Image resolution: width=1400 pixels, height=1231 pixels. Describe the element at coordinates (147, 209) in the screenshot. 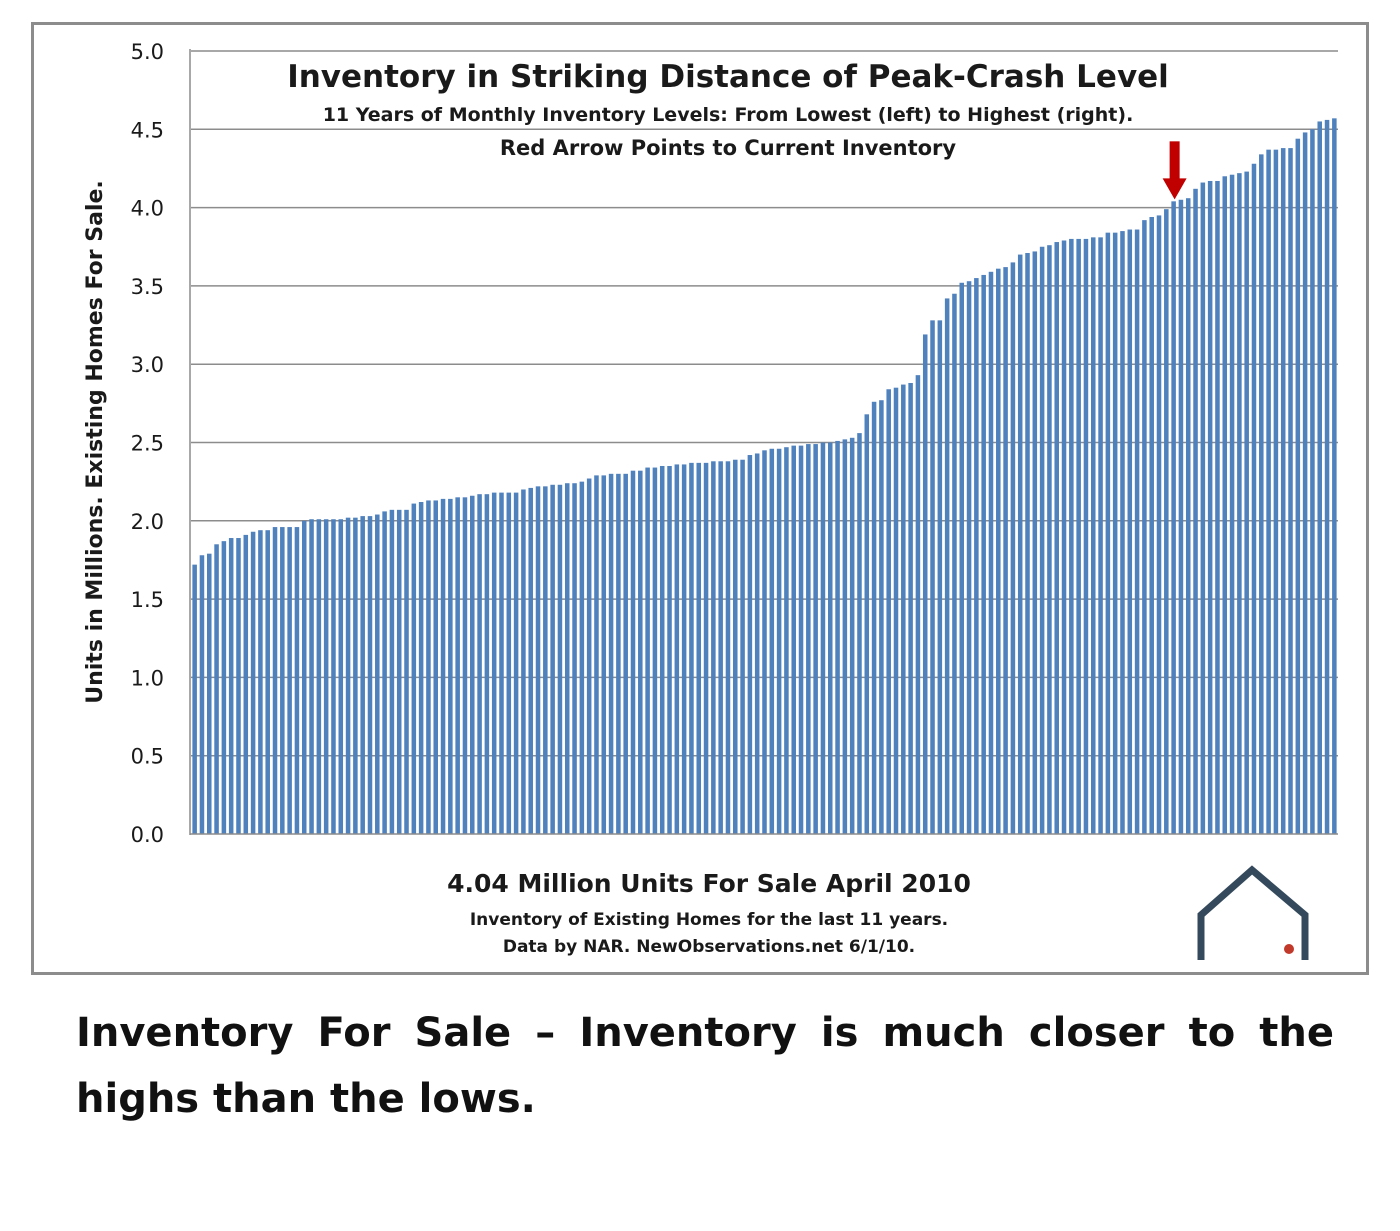

I see `y-tick-label: 4.0` at that location.